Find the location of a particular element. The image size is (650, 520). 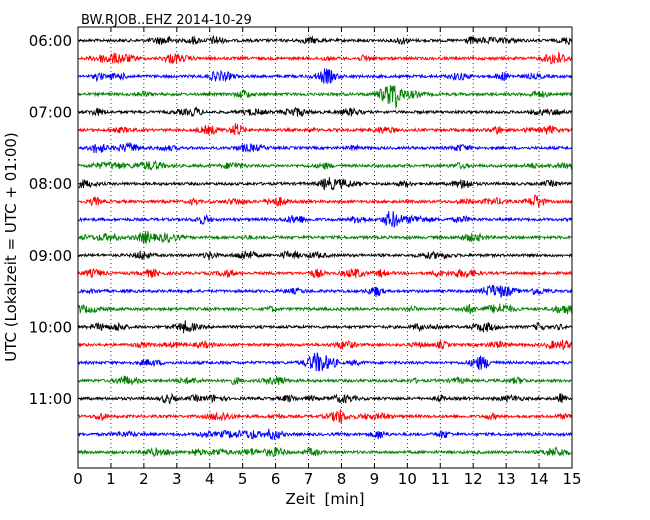

x-axis-label: Zeit [min] is located at coordinates (324, 499).